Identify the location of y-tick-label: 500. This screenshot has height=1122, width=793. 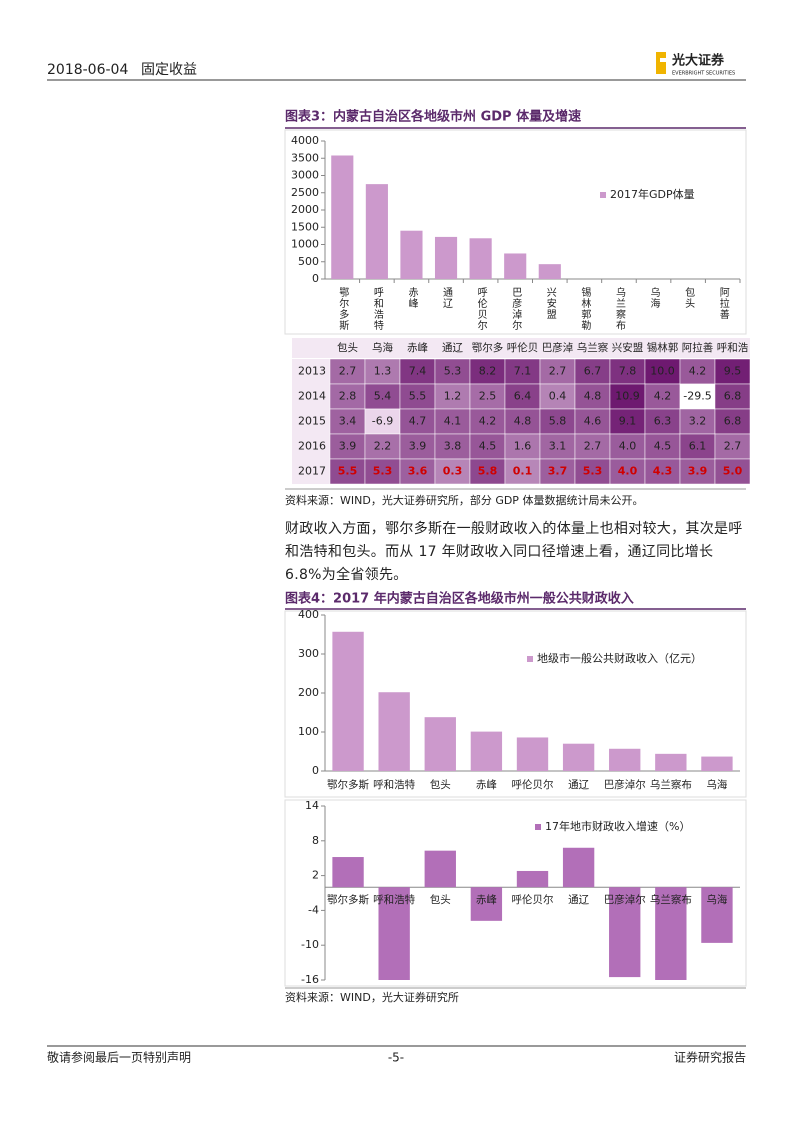
(308, 261).